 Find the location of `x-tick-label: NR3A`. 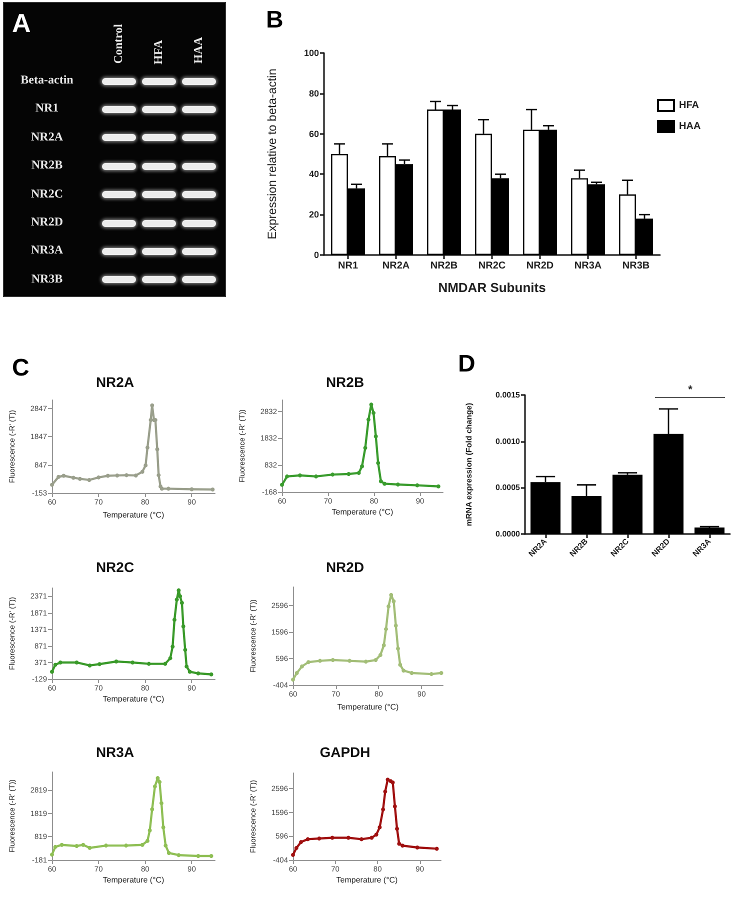

x-tick-label: NR3A is located at coordinates (588, 266).